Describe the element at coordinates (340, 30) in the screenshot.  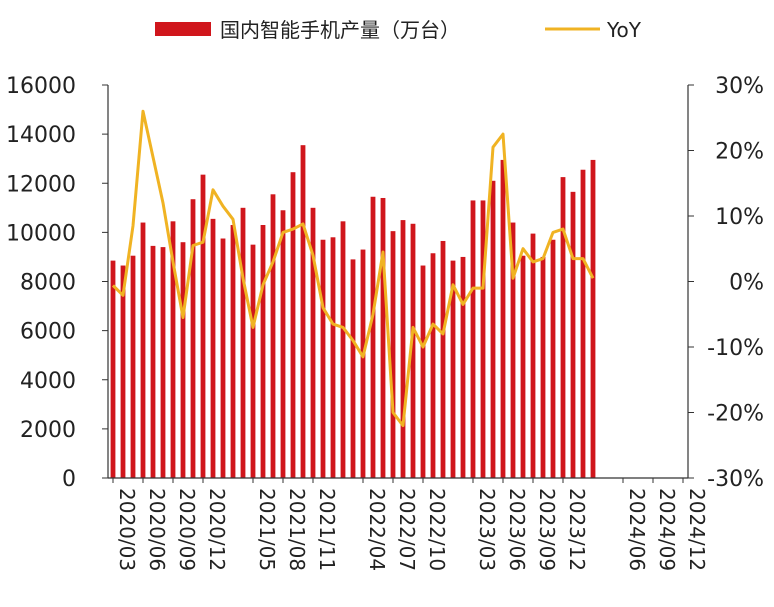
I see `legend-label-production: 国内智能手机产量（万台）` at that location.